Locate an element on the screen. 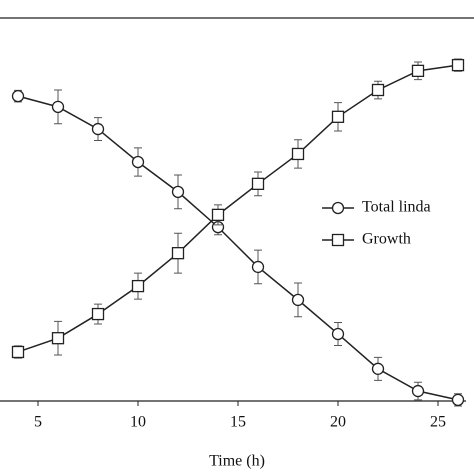 The height and width of the screenshot is (474, 474). x-tick-label: 25 is located at coordinates (438, 422).